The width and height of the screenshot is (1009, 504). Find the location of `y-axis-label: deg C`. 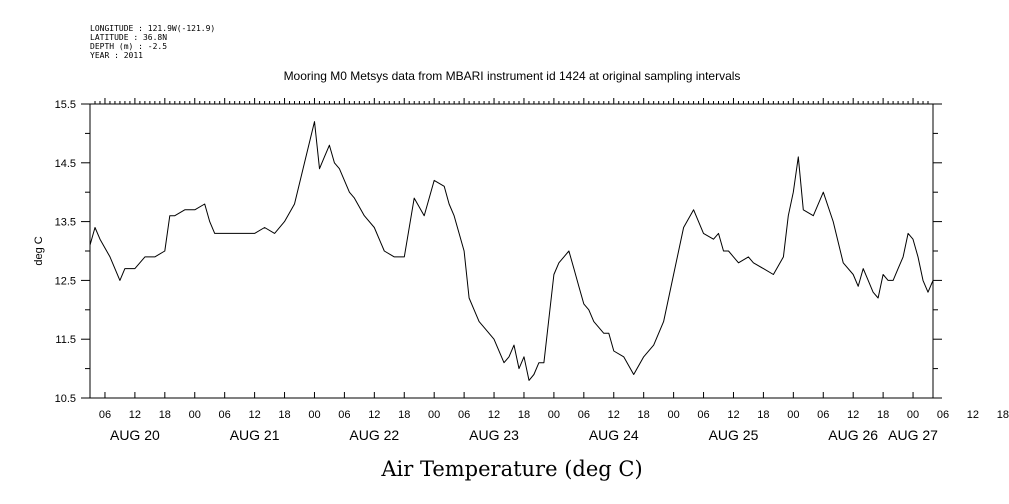

y-axis-label: deg C is located at coordinates (39, 250).